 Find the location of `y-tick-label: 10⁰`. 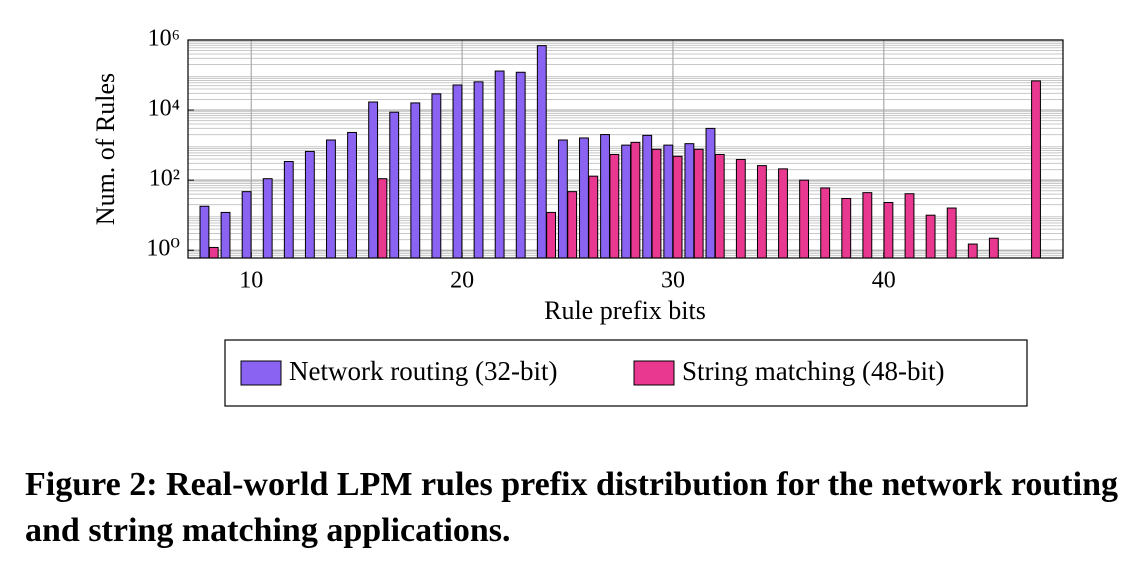

y-tick-label: 10⁰ is located at coordinates (163, 249).